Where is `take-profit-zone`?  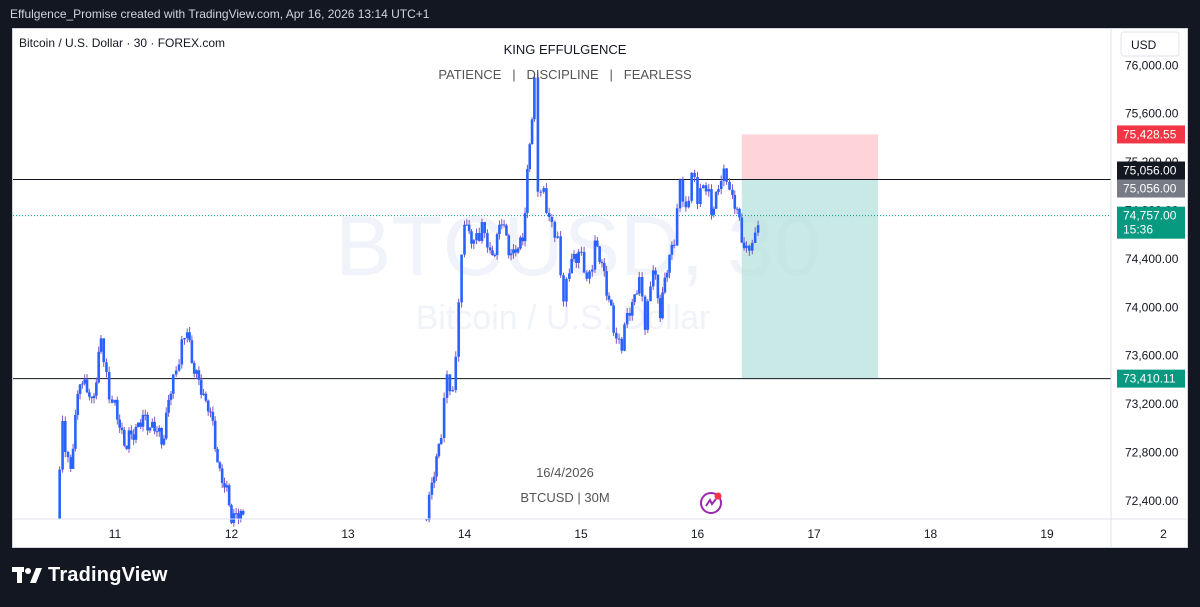 take-profit-zone is located at coordinates (810, 279).